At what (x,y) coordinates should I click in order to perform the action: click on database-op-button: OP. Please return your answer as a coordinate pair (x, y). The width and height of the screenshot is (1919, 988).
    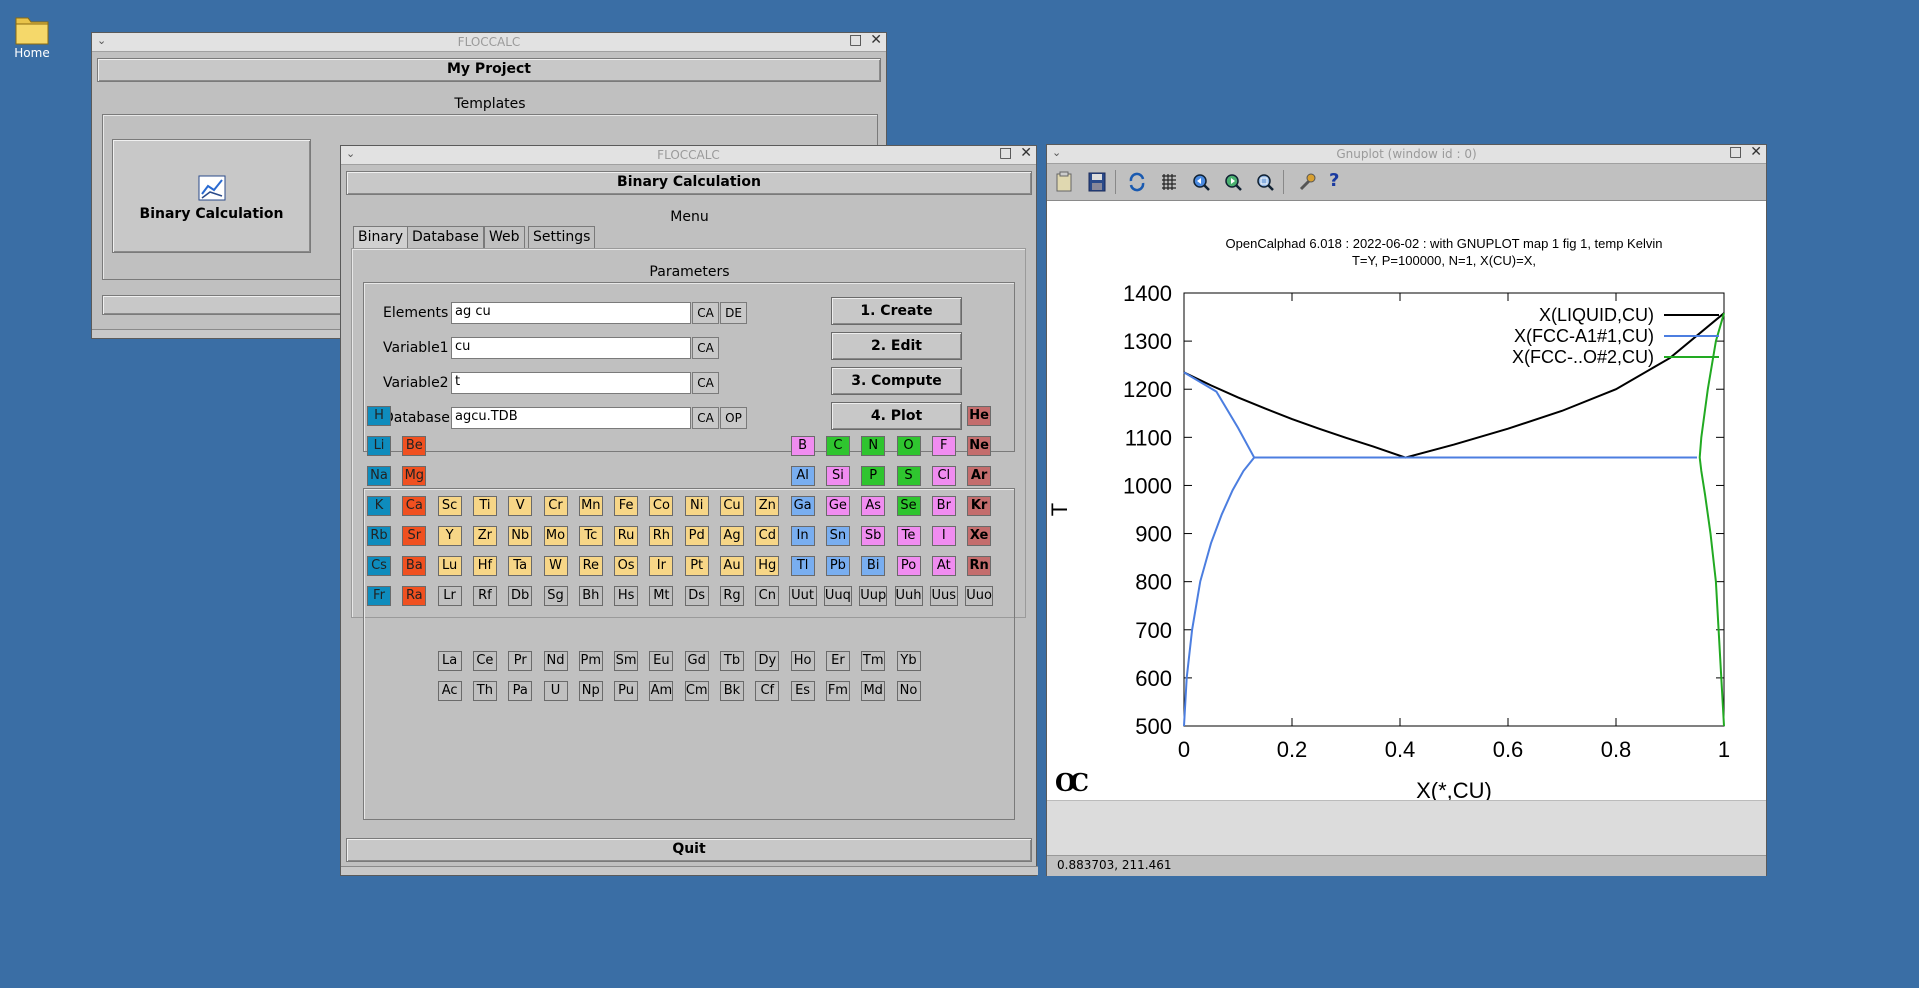
    Looking at the image, I should click on (733, 418).